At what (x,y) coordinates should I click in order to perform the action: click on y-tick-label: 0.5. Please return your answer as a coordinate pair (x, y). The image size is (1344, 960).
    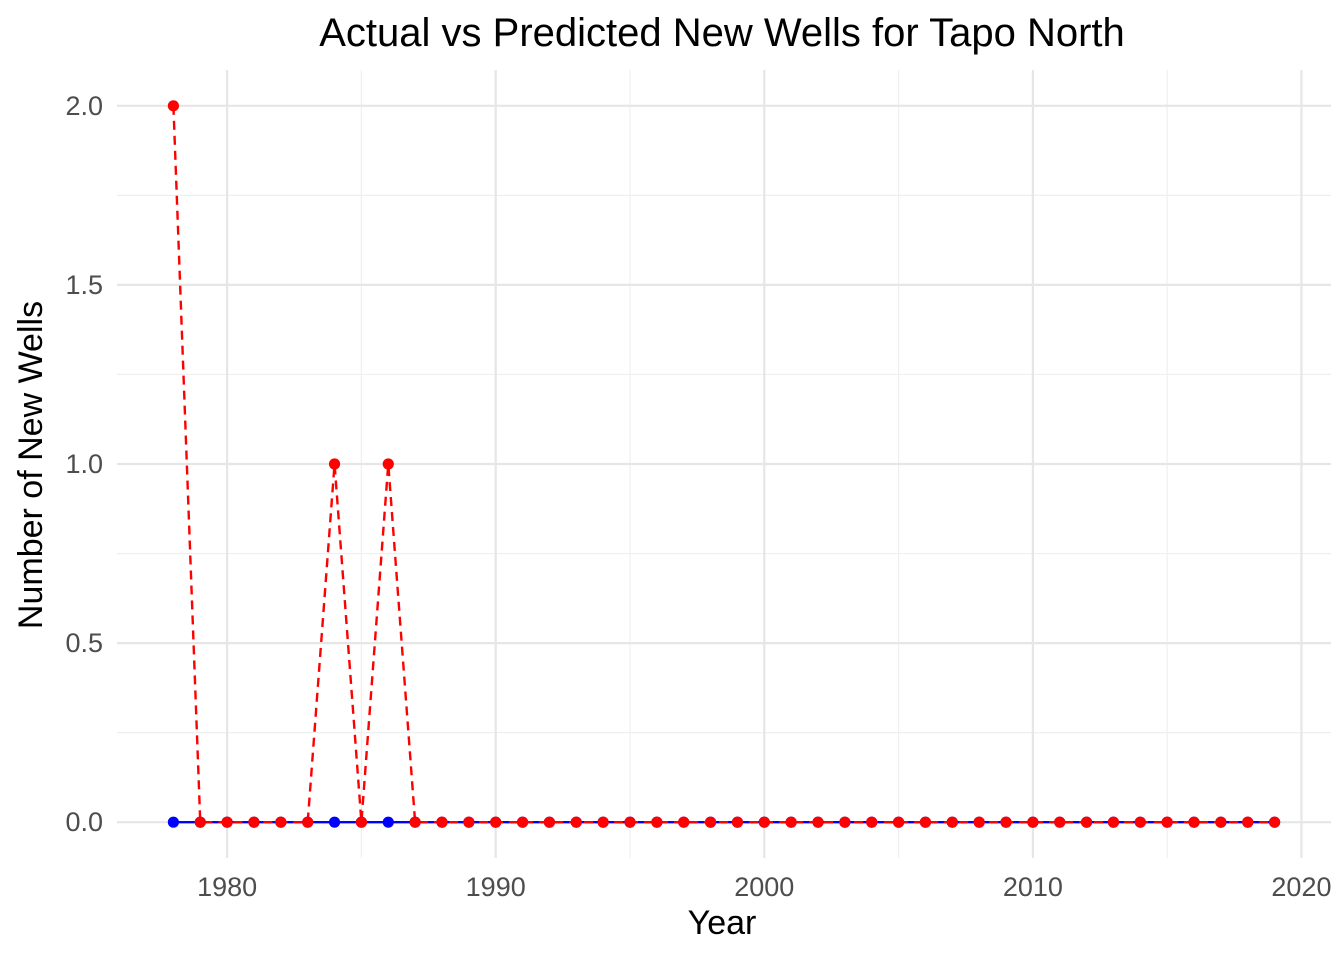
    Looking at the image, I should click on (84, 643).